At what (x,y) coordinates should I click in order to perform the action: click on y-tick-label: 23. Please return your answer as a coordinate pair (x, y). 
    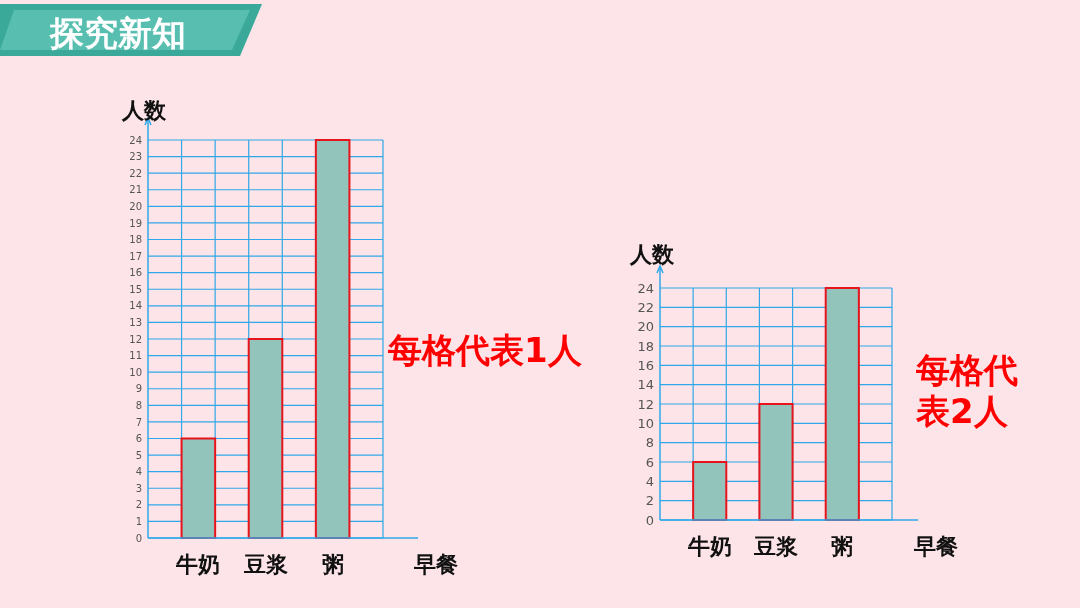
    Looking at the image, I should click on (135, 157).